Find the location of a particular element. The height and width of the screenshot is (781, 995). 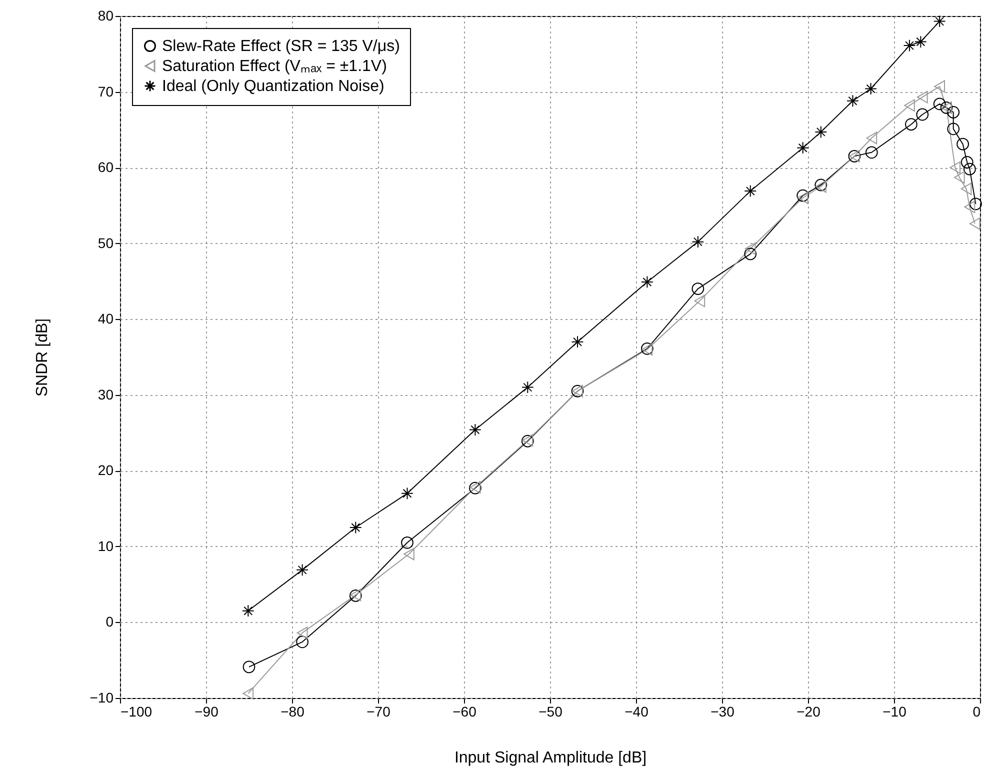

y-axis-title: SNDR [dB] is located at coordinates (42, 357).